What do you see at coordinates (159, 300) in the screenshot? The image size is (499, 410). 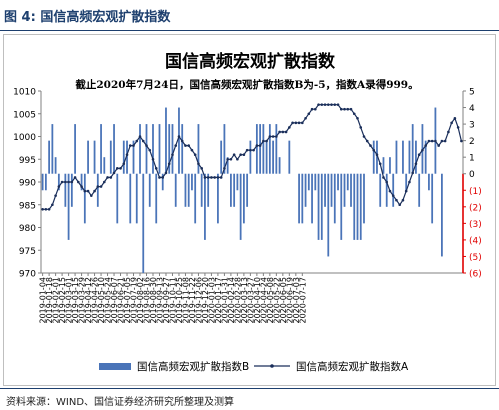 I see `x-axis-tick-label: 2019-09-13` at bounding box center [159, 300].